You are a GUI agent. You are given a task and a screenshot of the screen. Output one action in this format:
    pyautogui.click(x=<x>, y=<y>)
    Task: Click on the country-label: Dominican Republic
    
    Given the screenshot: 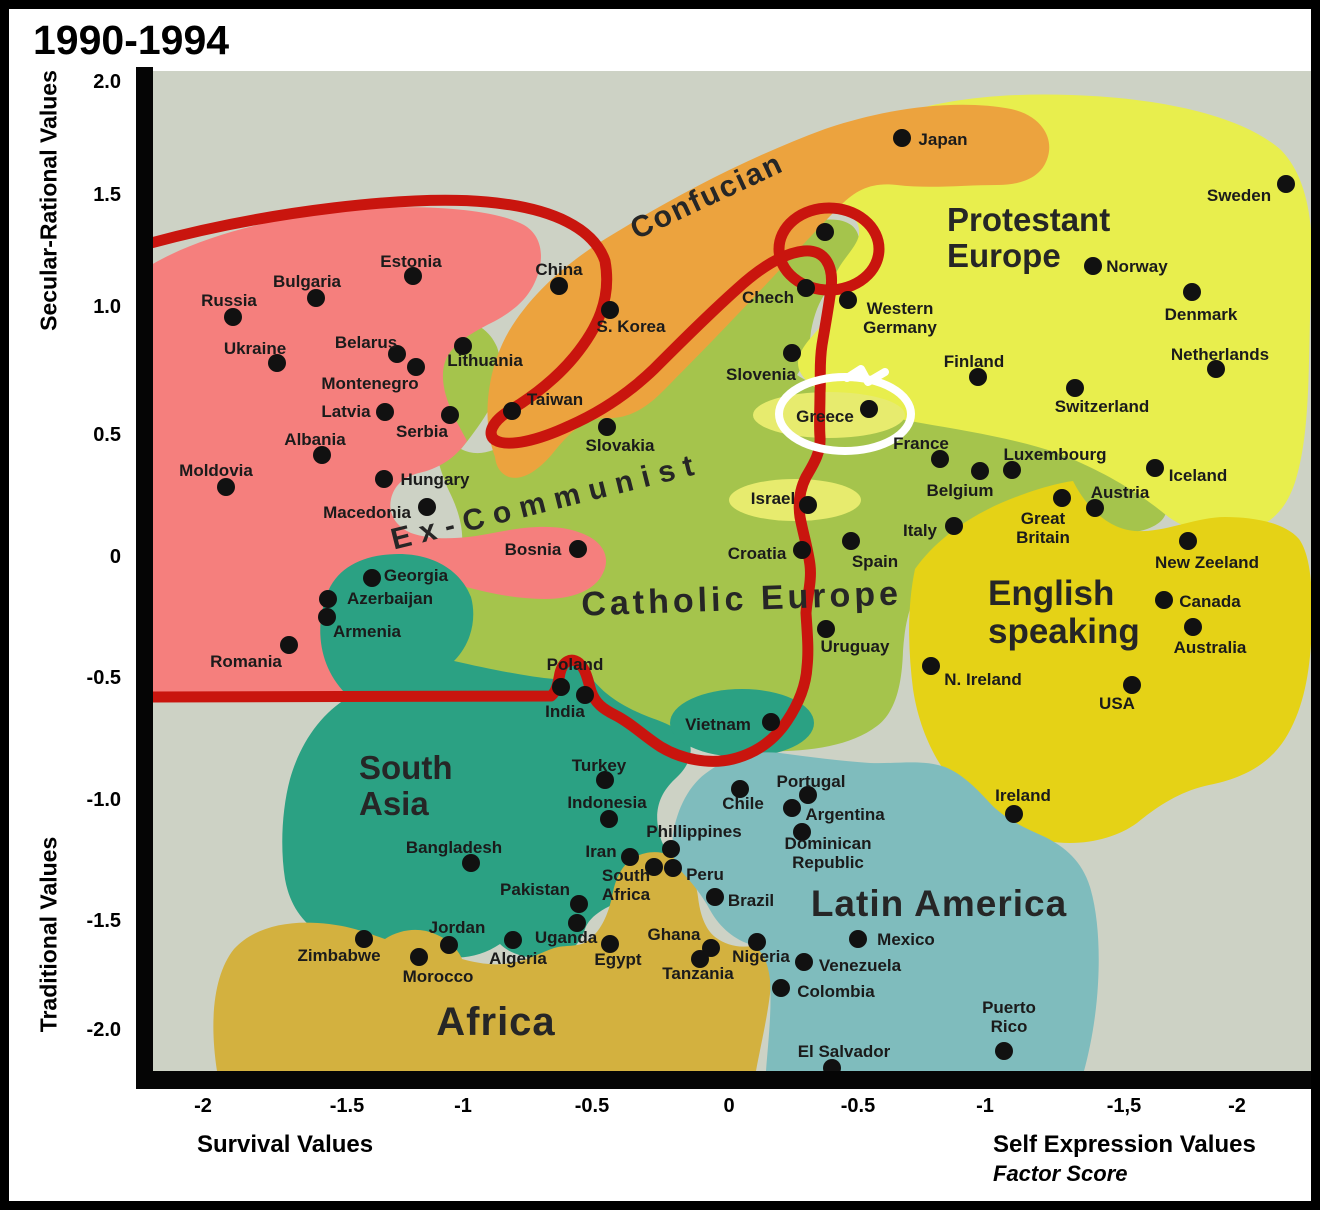 What is the action you would take?
    pyautogui.click(x=828, y=853)
    